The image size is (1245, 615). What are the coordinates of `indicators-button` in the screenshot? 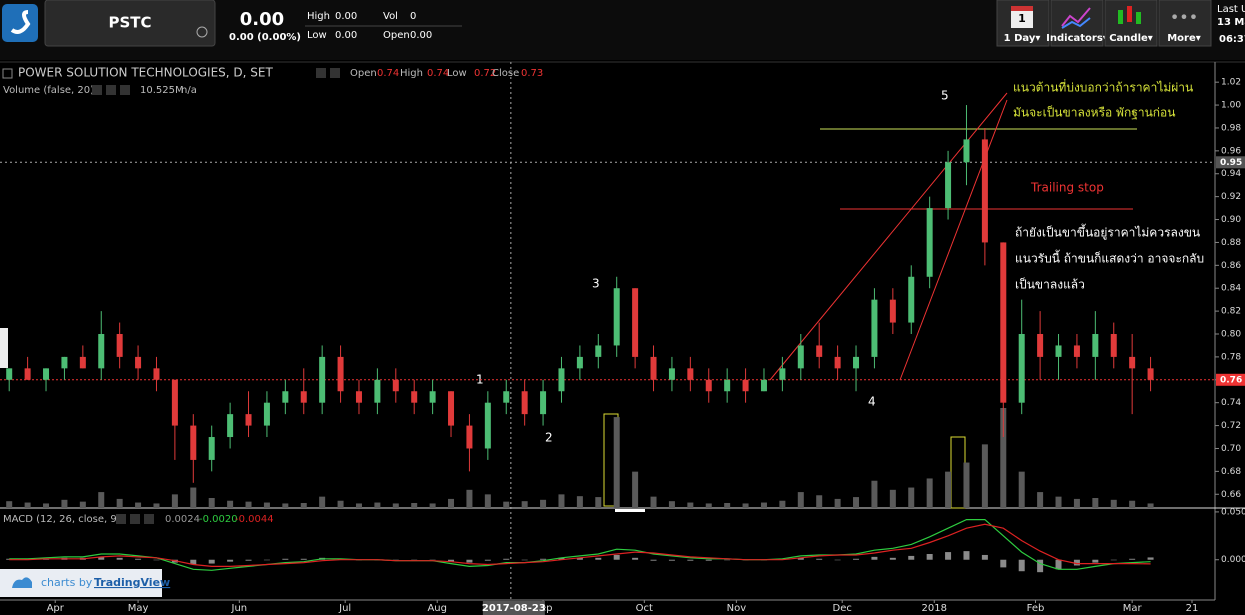 It's located at (1077, 23).